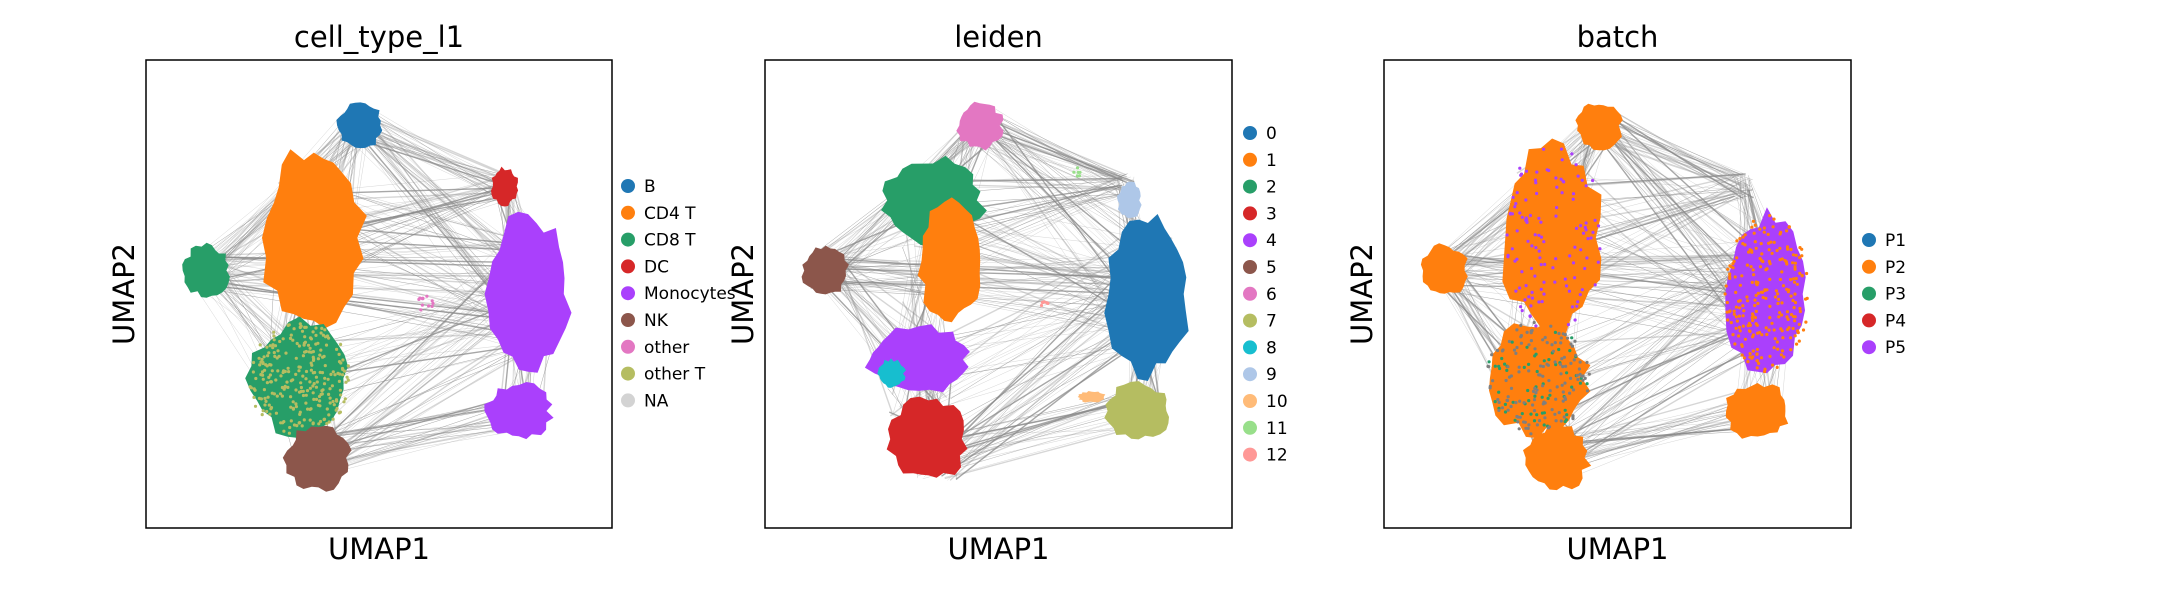 This screenshot has width=2173, height=600. I want to click on legend-label: CD4 T, so click(670, 214).